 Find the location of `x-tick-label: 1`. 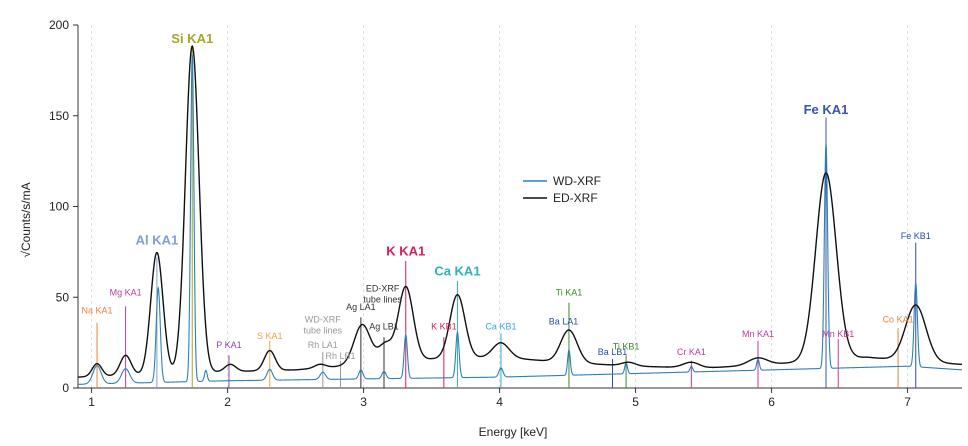

x-tick-label: 1 is located at coordinates (91, 402).